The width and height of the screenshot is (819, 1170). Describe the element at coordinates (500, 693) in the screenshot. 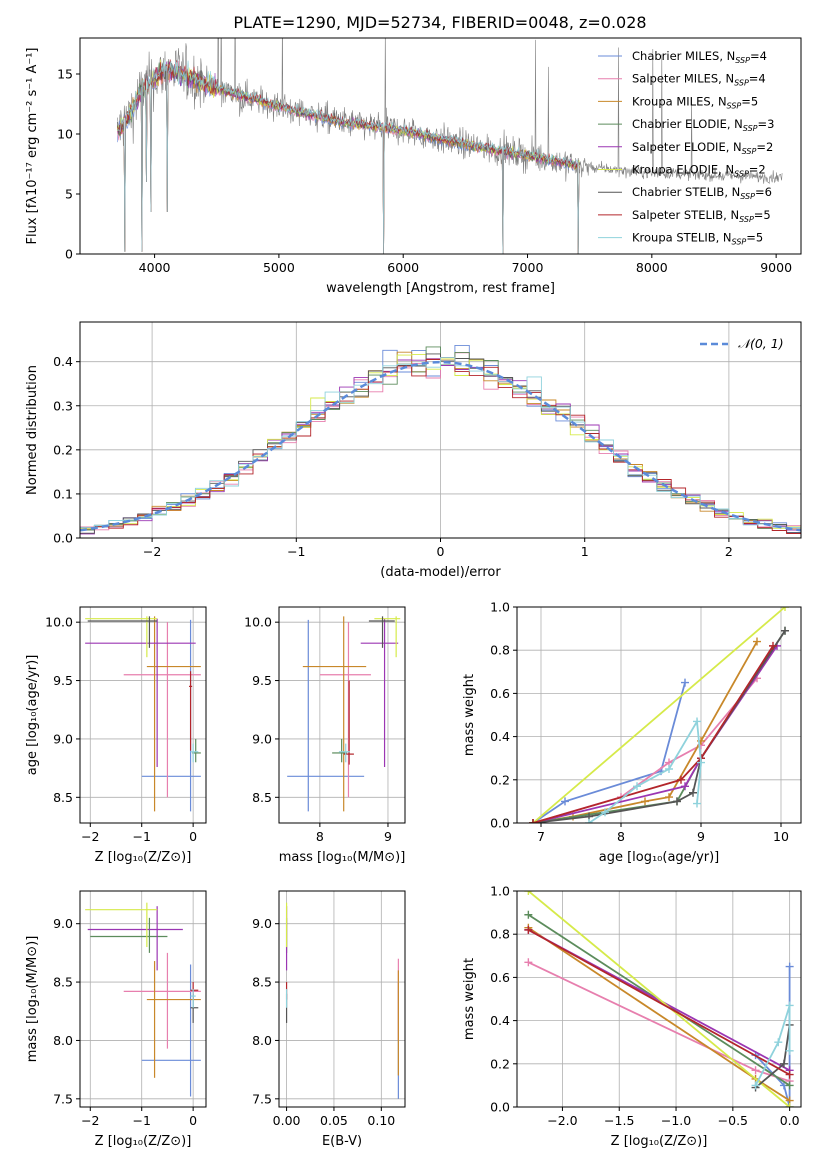

I see `y-tick-label: 0.6` at that location.